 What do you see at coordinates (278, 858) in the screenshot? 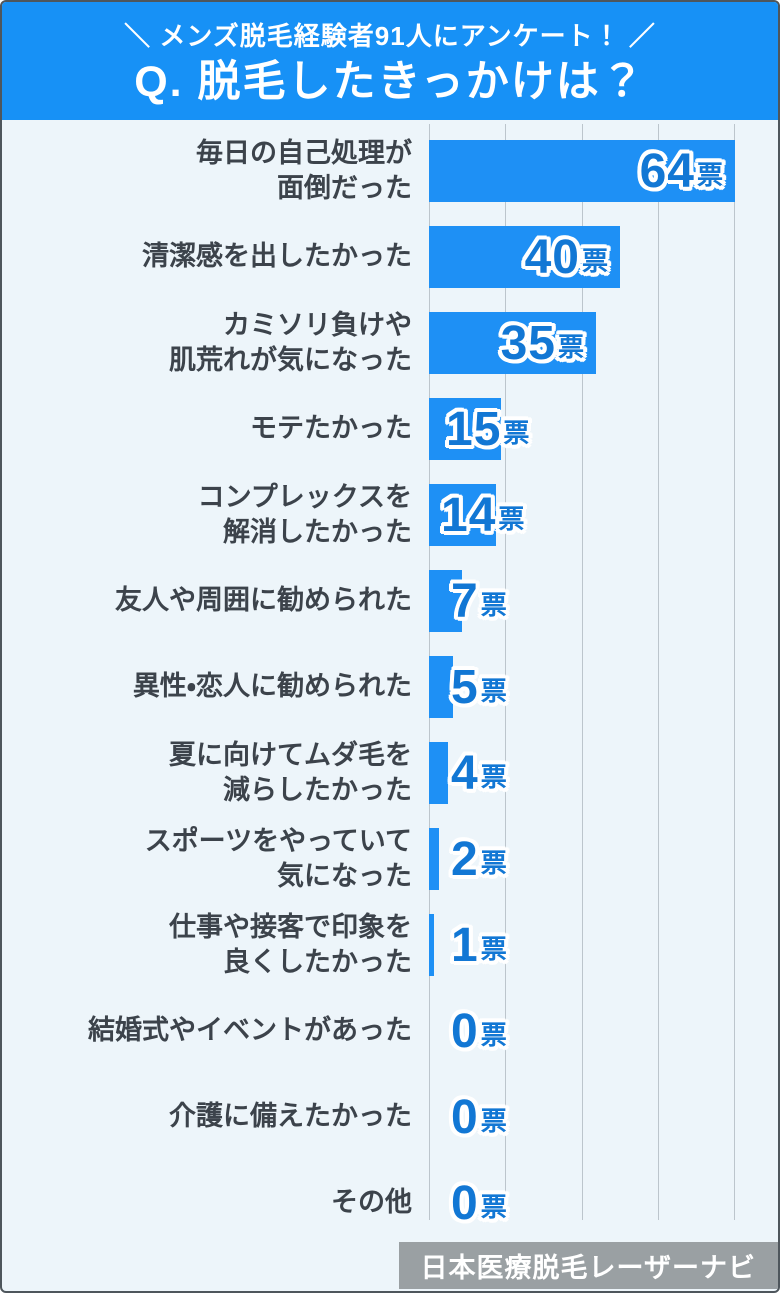
I see `category-label: スポーツをやっていて 気になった` at bounding box center [278, 858].